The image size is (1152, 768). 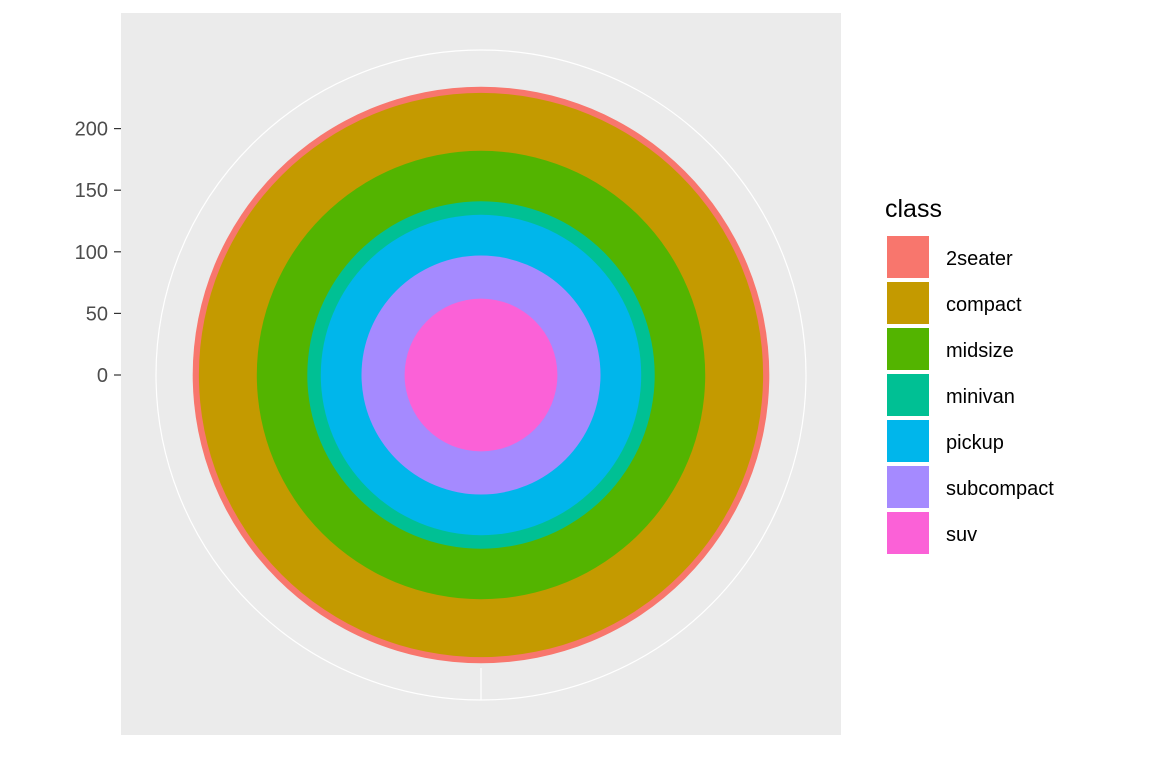 What do you see at coordinates (908, 395) in the screenshot?
I see `legend-key-minivan` at bounding box center [908, 395].